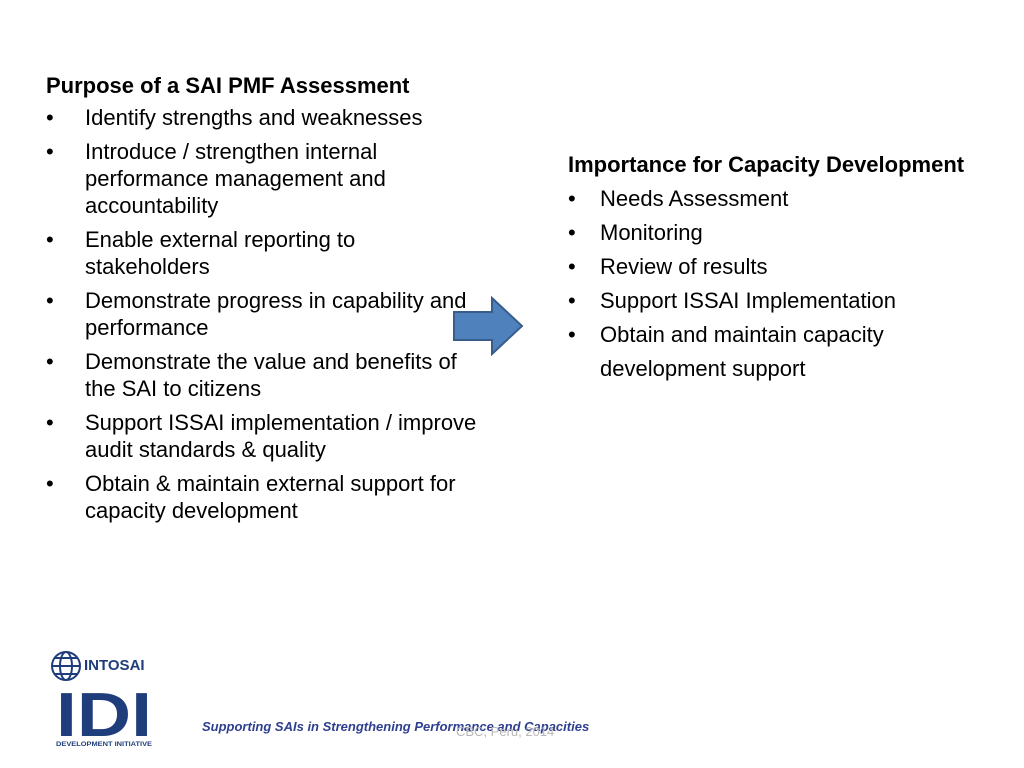 The height and width of the screenshot is (768, 1024). I want to click on globe-icon, so click(66, 666).